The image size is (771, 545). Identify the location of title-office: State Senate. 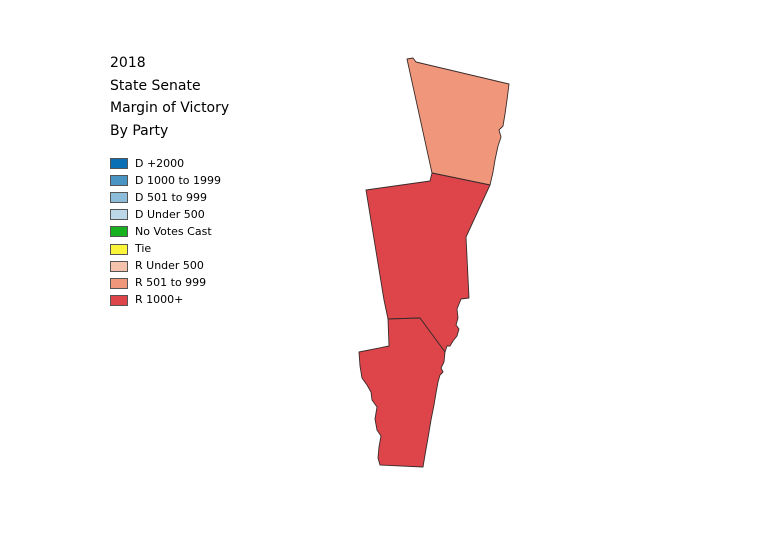
(155, 85).